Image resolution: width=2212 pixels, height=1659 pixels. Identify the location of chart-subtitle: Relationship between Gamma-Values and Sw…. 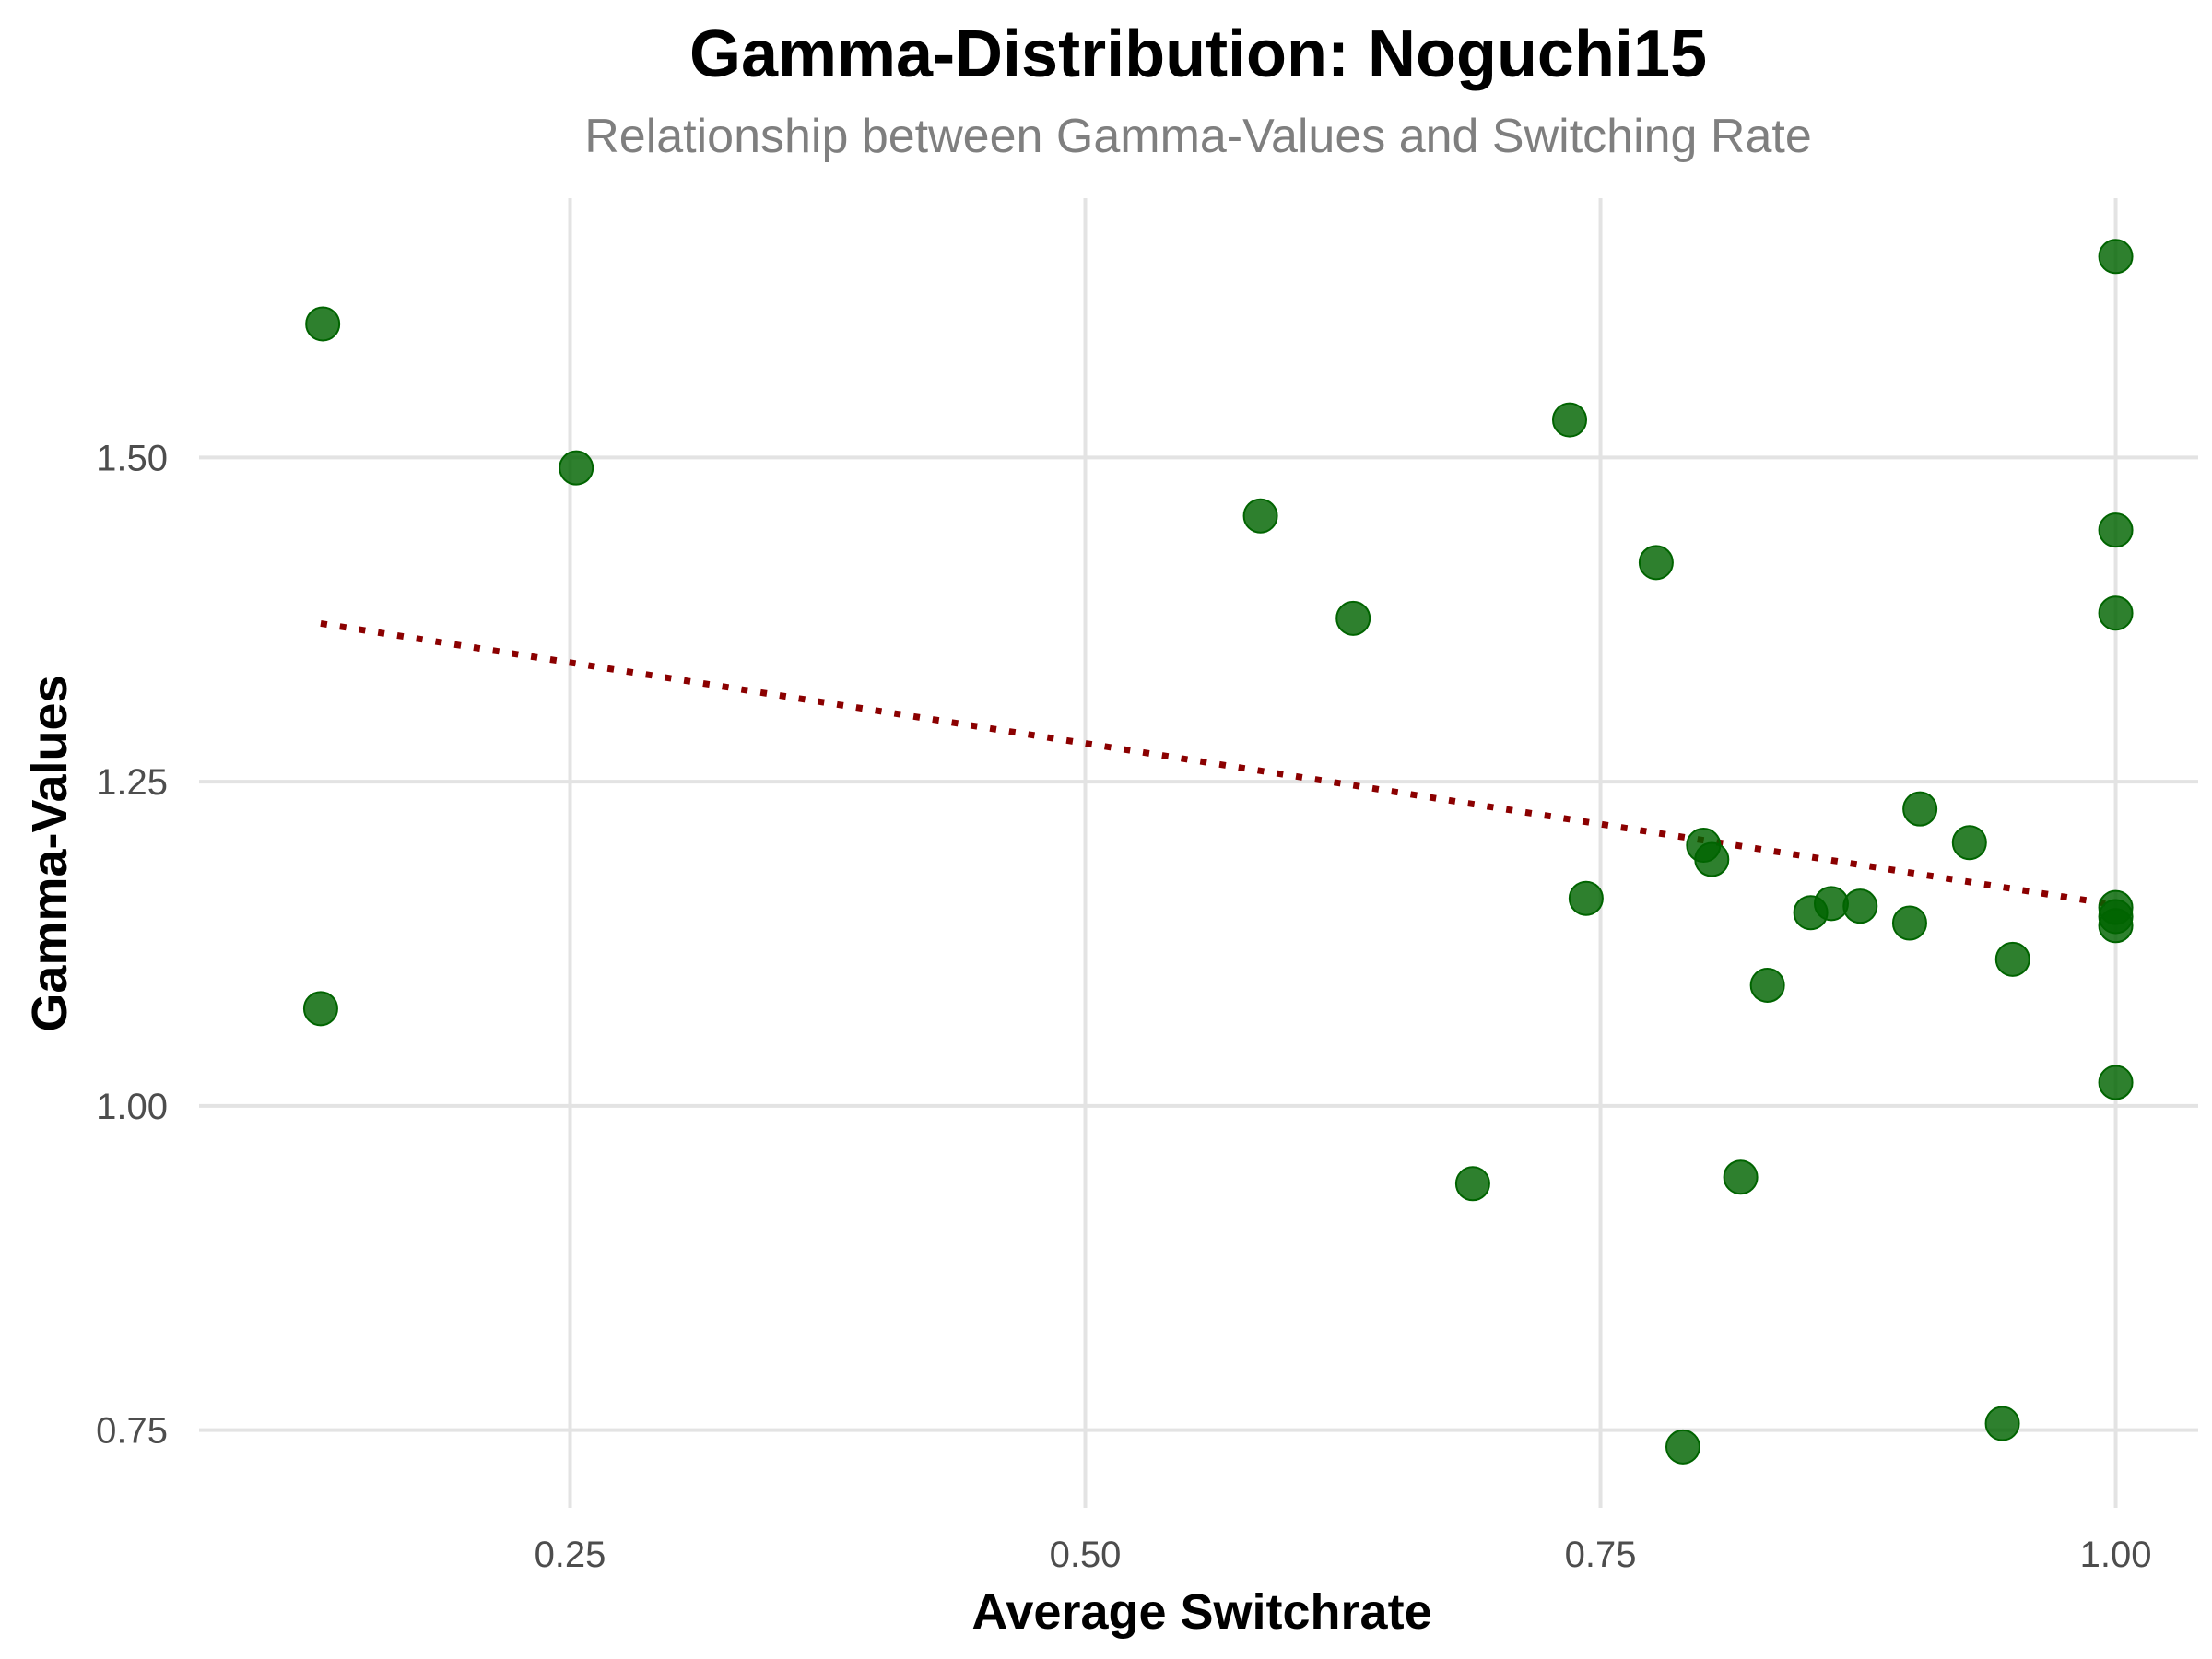
(1198, 136).